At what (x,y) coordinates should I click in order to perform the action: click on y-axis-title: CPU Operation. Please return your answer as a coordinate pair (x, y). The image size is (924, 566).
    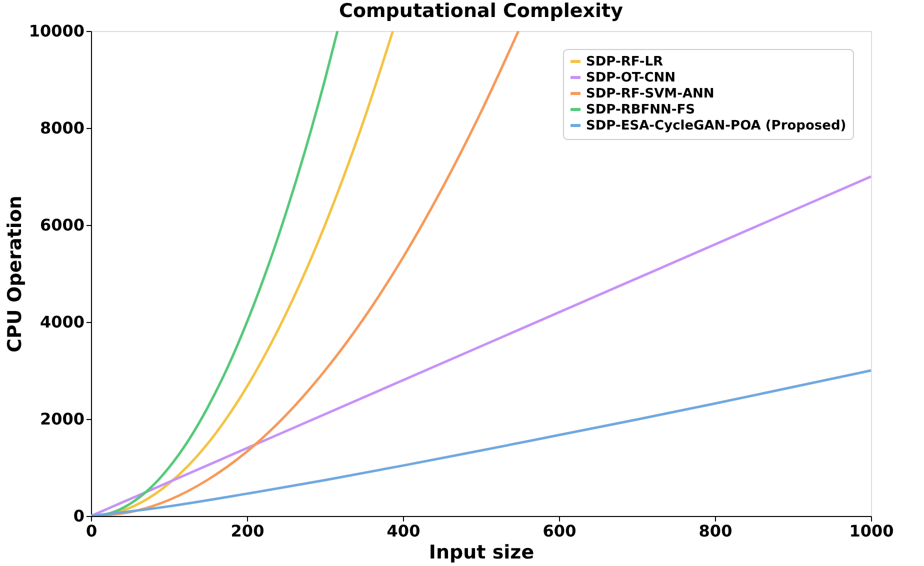
    Looking at the image, I should click on (15, 274).